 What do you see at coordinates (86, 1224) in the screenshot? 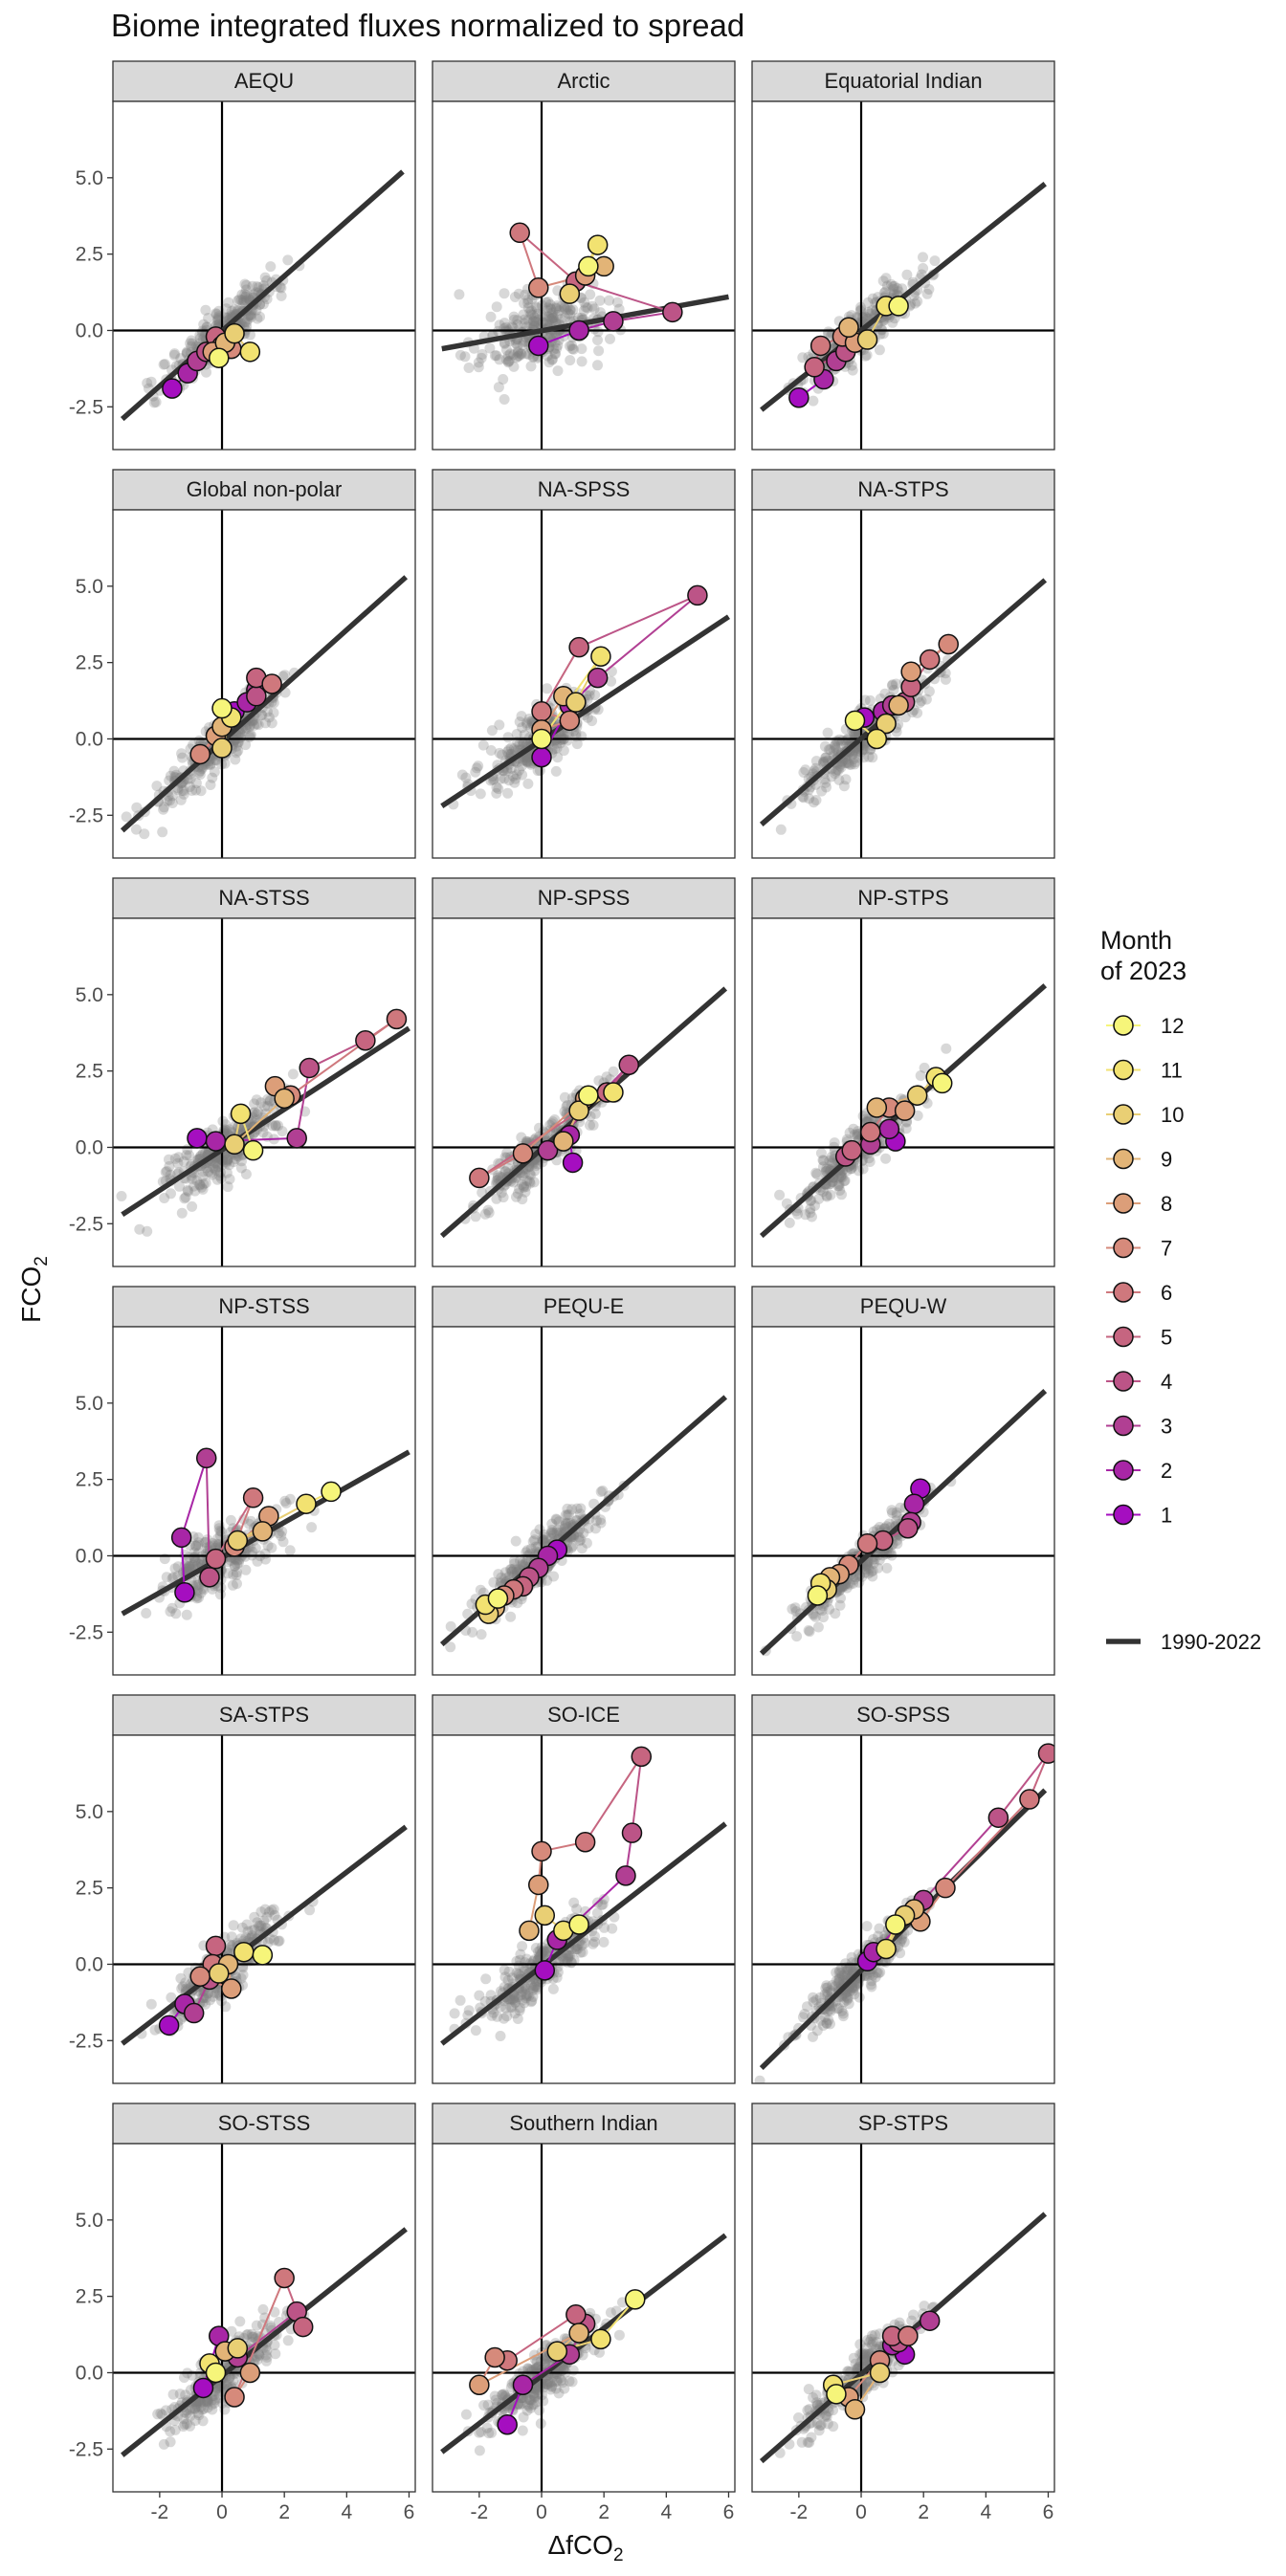
I see `y-tick-label: -2.5` at bounding box center [86, 1224].